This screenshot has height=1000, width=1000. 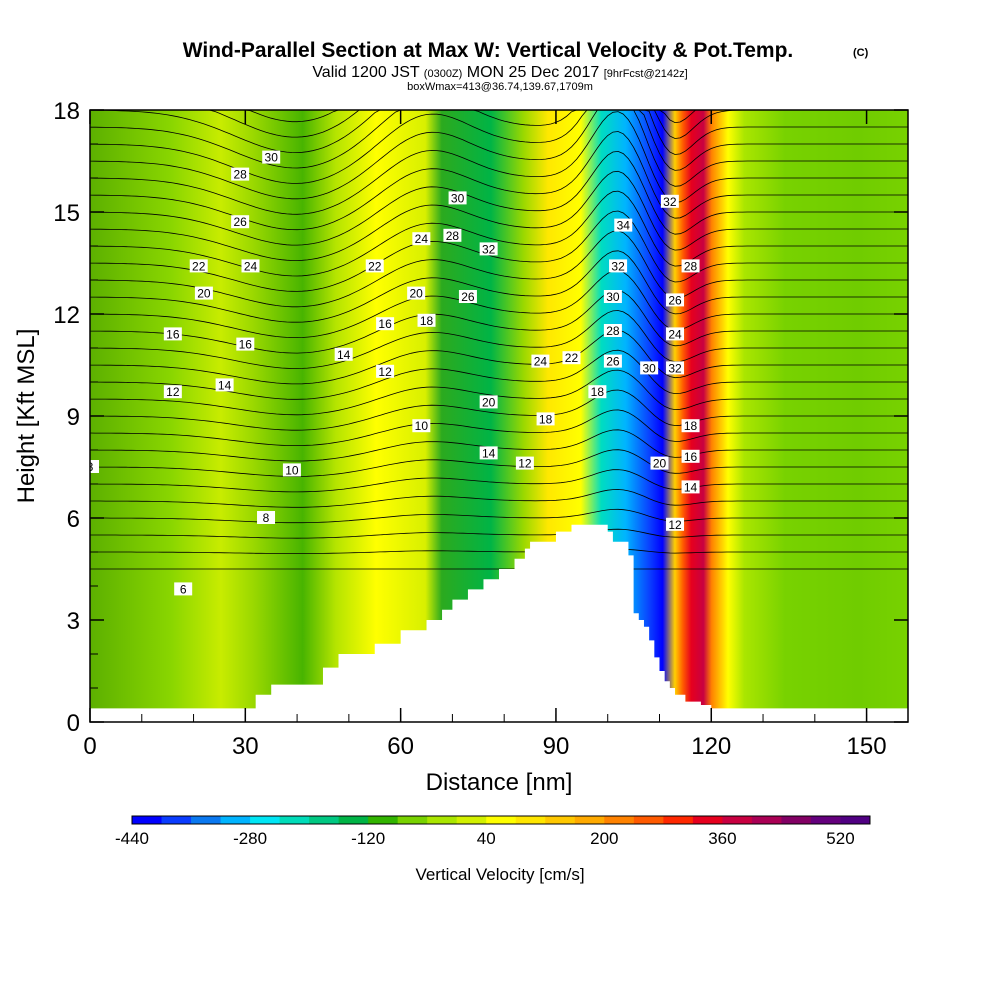 What do you see at coordinates (73, 621) in the screenshot?
I see `y-tick-label: 3` at bounding box center [73, 621].